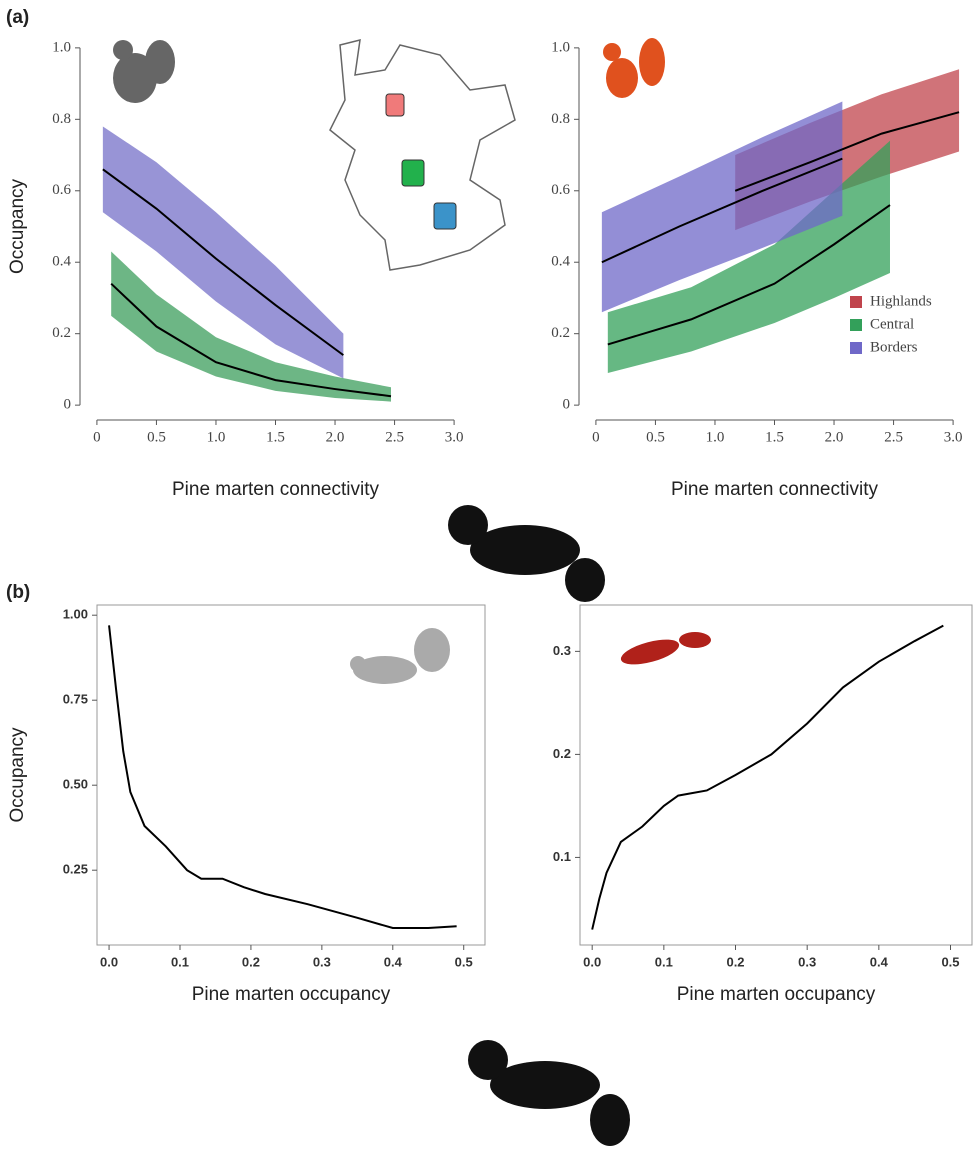  What do you see at coordinates (562, 856) in the screenshot?
I see `y-tick-label: 0.1` at bounding box center [562, 856].